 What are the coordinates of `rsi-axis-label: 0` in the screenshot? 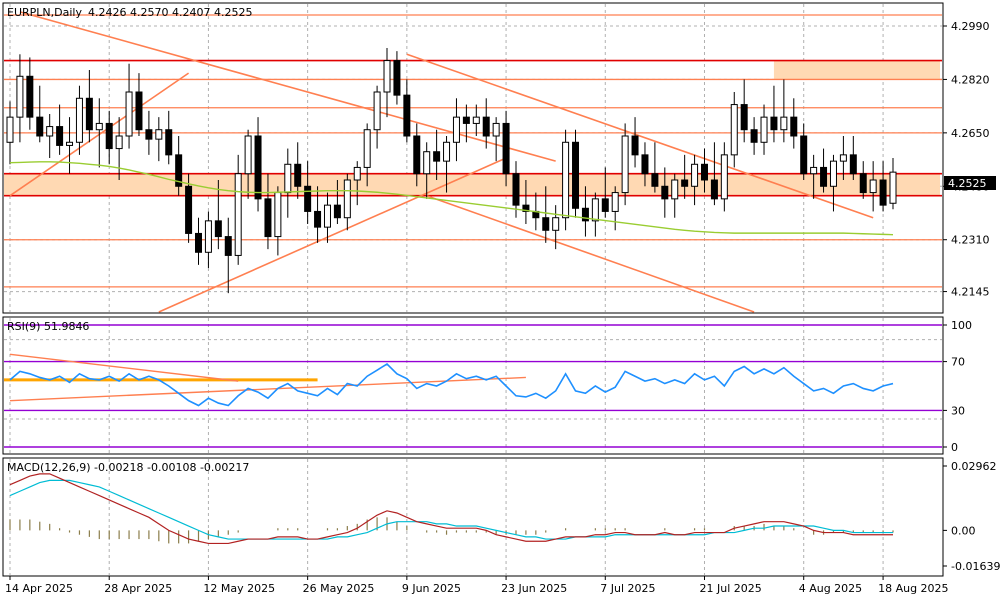 It's located at (954, 447).